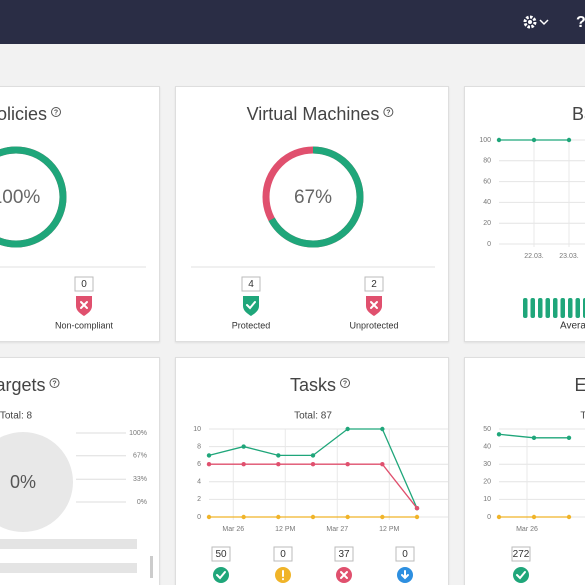  I want to click on count-value: 50, so click(221, 554).